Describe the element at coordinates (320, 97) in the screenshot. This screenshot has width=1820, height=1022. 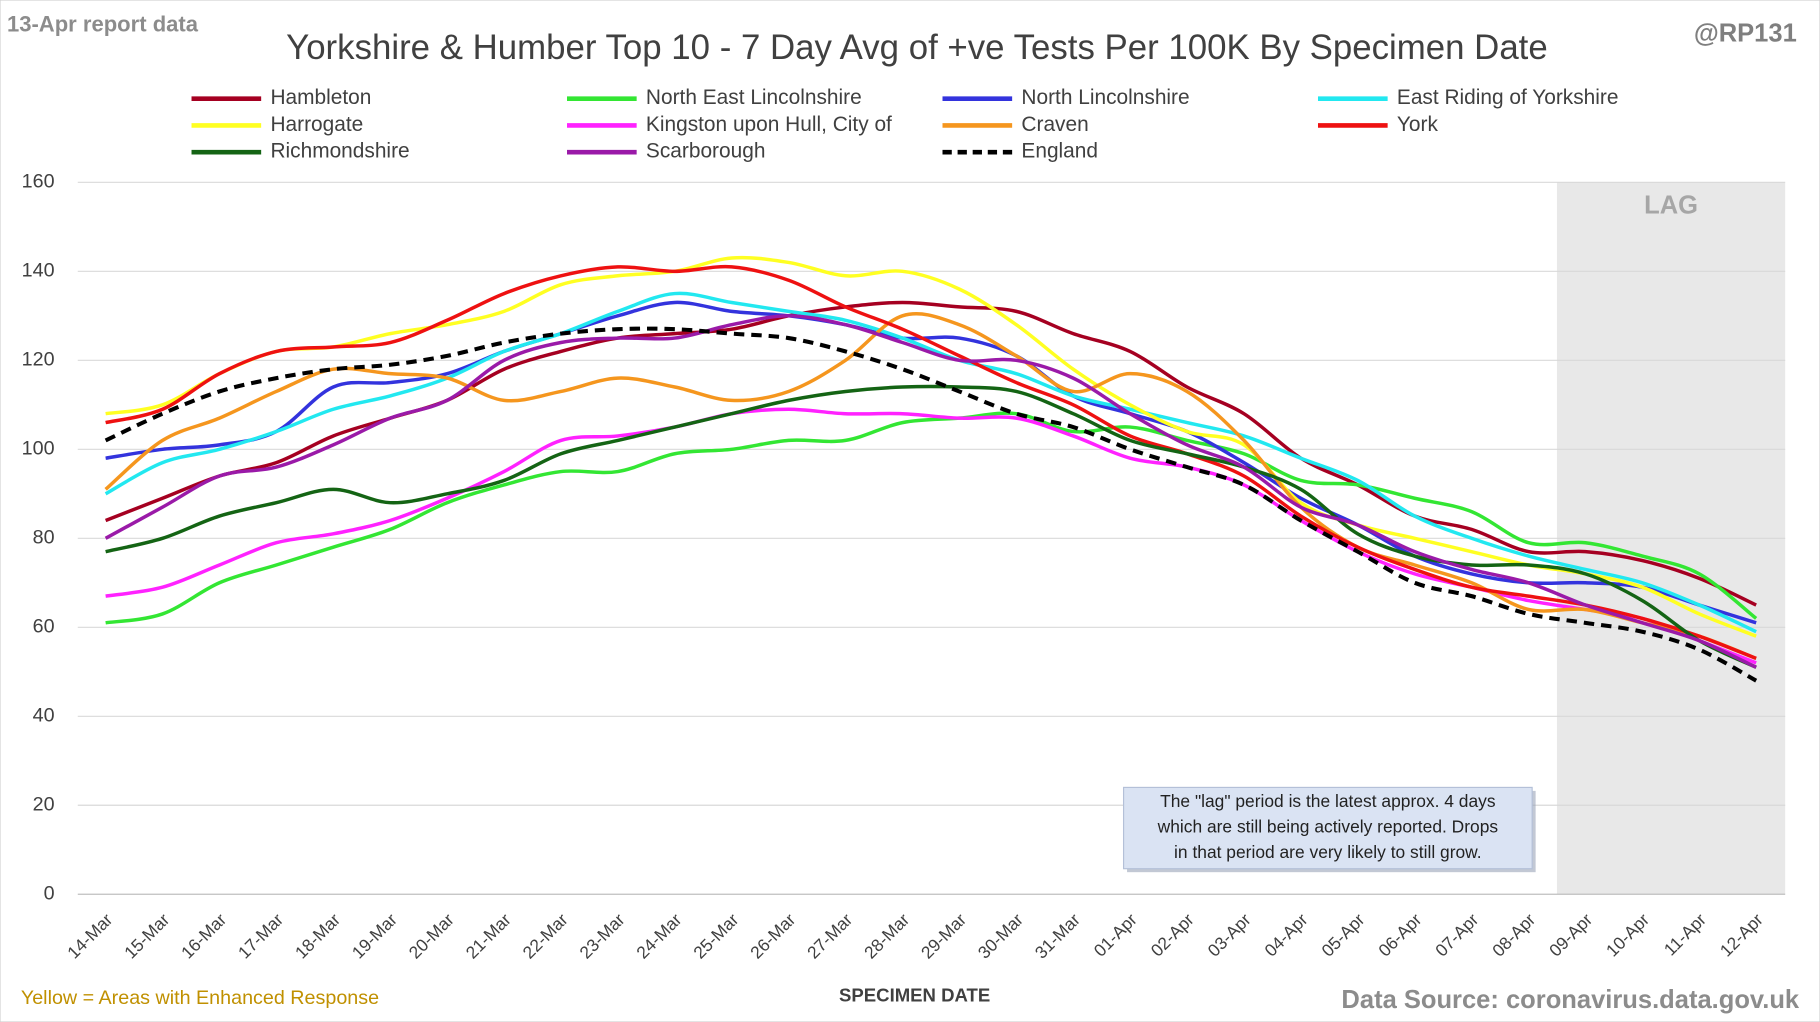
I see `legend-label: Hambleton` at that location.